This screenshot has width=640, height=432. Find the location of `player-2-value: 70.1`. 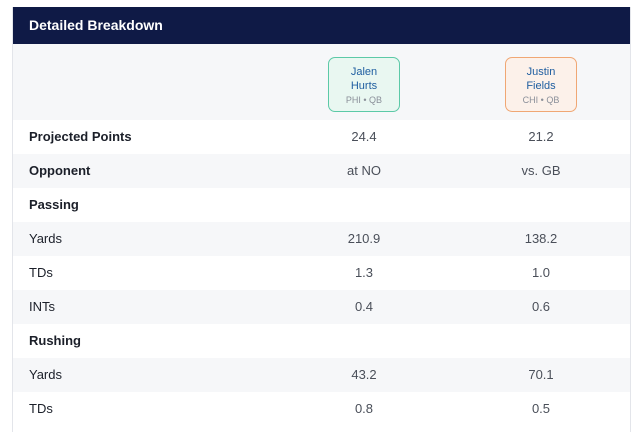

player-2-value: 70.1 is located at coordinates (541, 374).